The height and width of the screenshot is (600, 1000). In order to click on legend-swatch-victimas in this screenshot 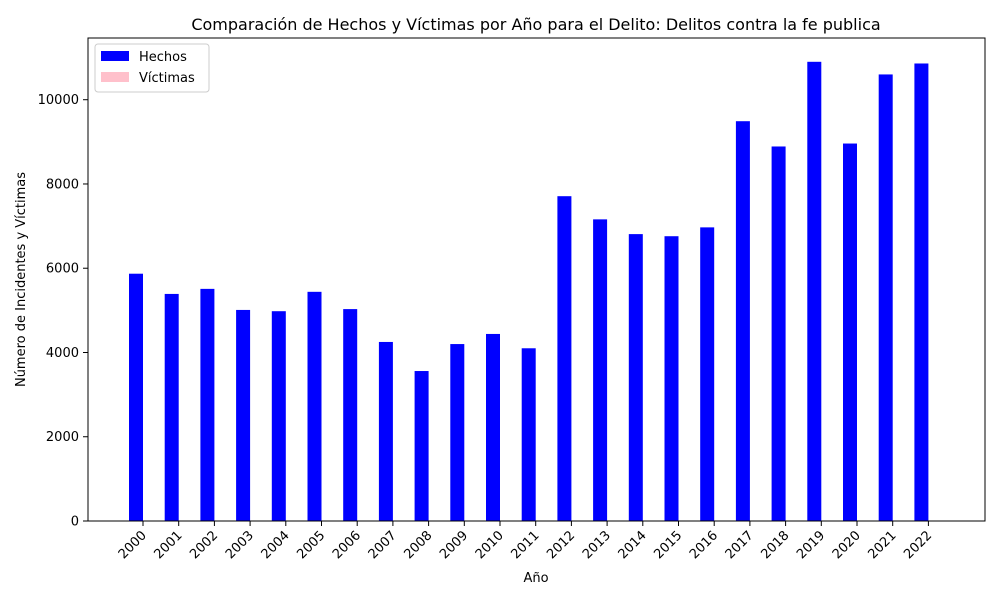, I will do `click(115, 77)`.